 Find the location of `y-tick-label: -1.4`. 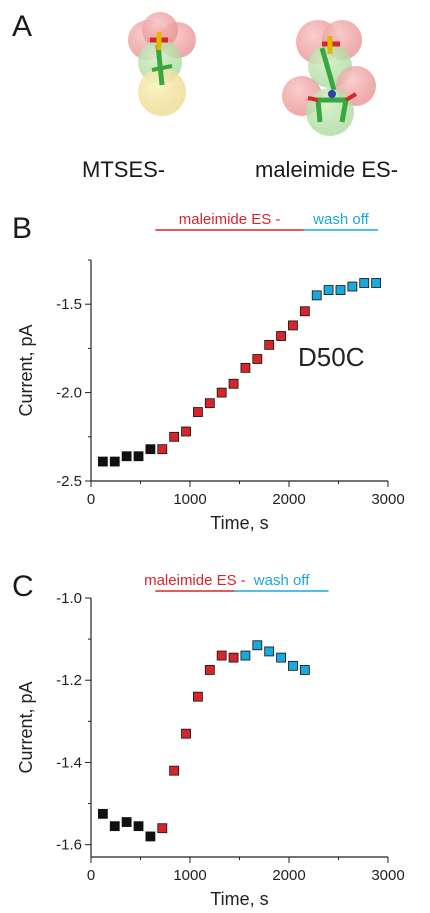

y-tick-label: -1.4 is located at coordinates (69, 762).